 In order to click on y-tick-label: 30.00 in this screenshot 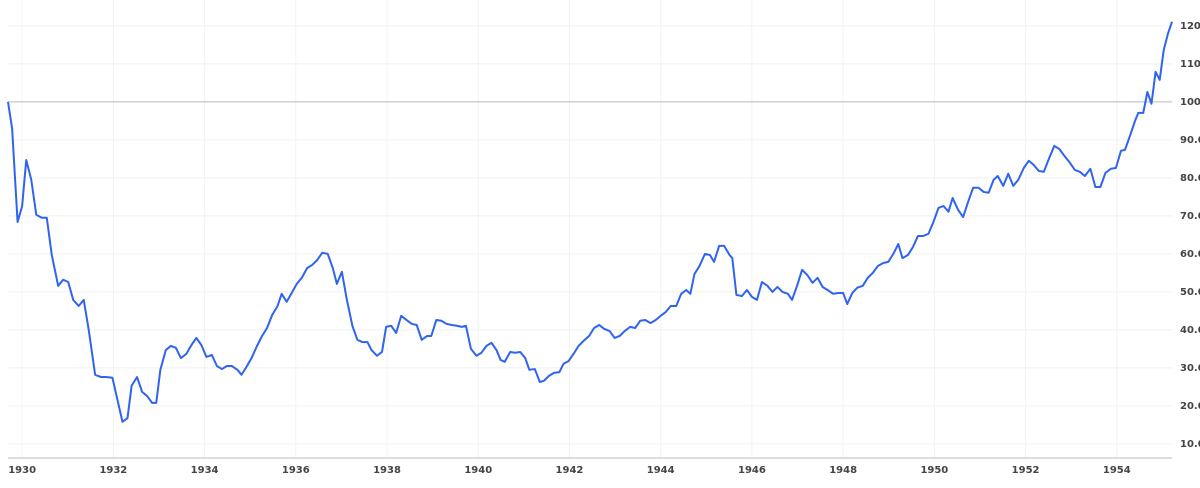, I will do `click(1190, 368)`.